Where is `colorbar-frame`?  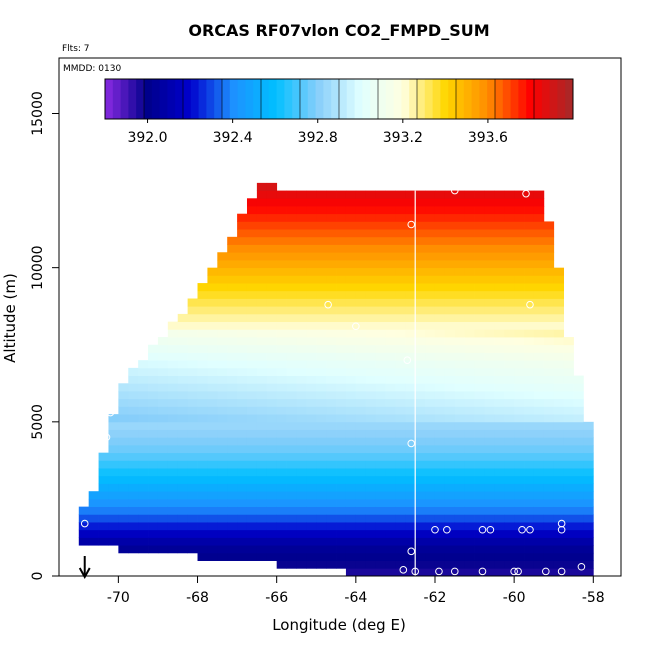 colorbar-frame is located at coordinates (339, 99).